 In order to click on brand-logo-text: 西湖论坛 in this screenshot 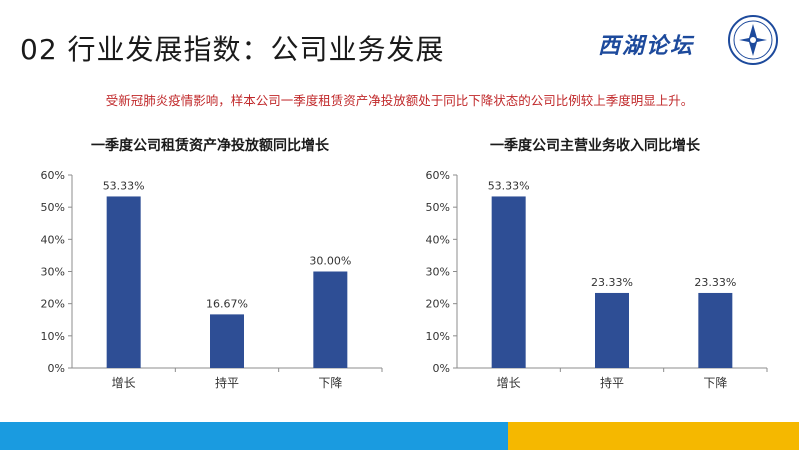, I will do `click(646, 46)`.